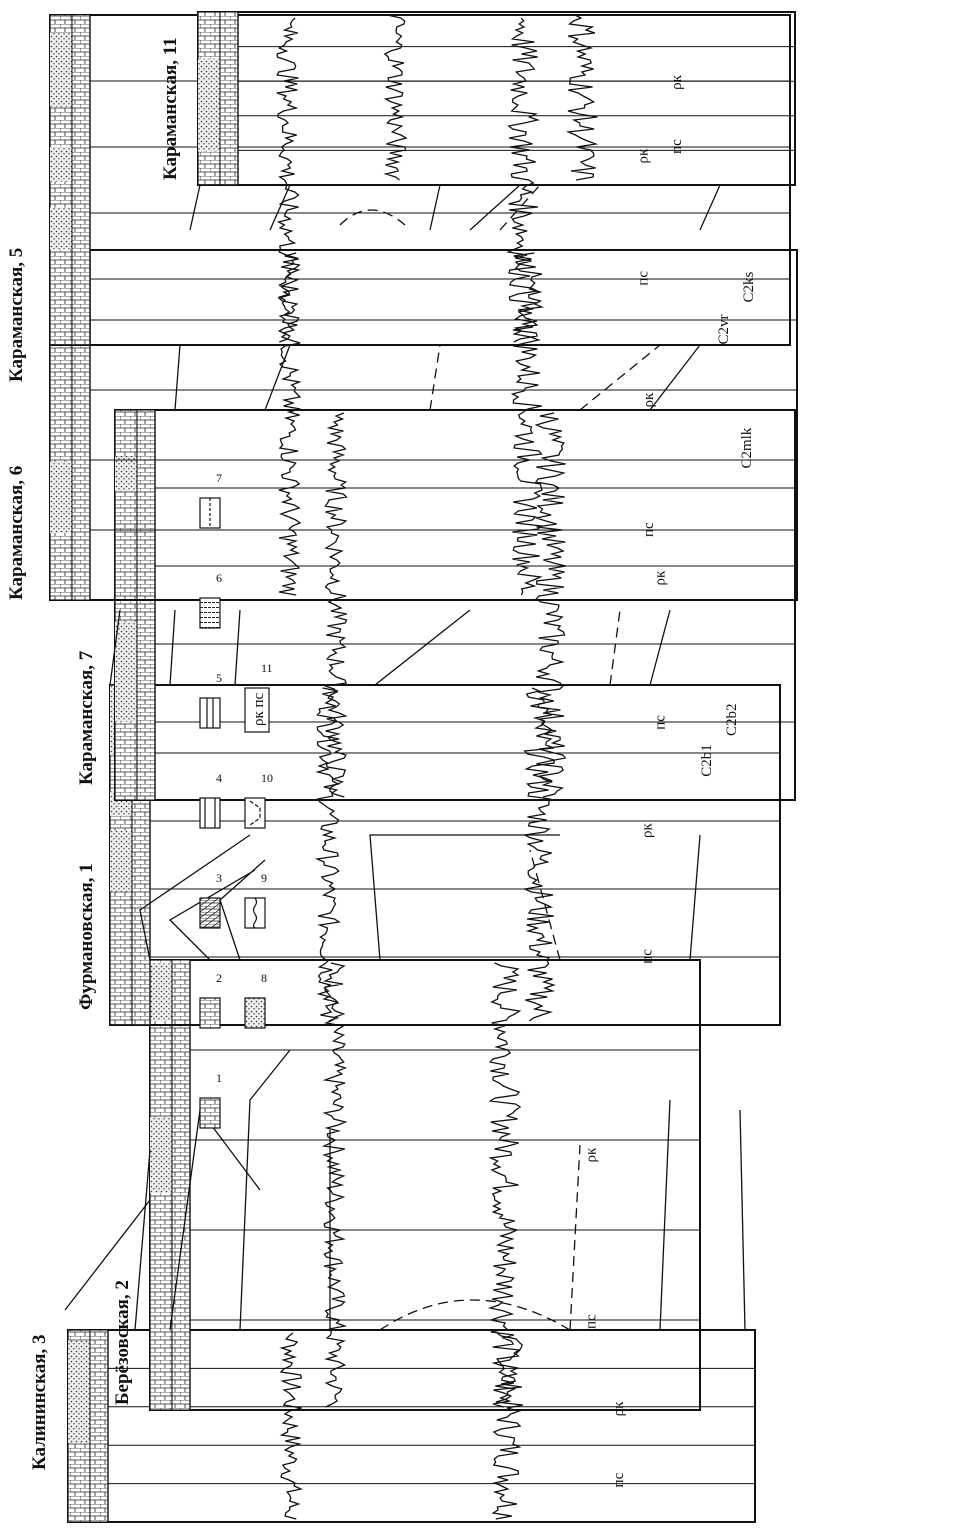 The height and width of the screenshot is (1540, 976). What do you see at coordinates (170, 108) in the screenshot?
I see `well-title: Караманская, 11` at bounding box center [170, 108].